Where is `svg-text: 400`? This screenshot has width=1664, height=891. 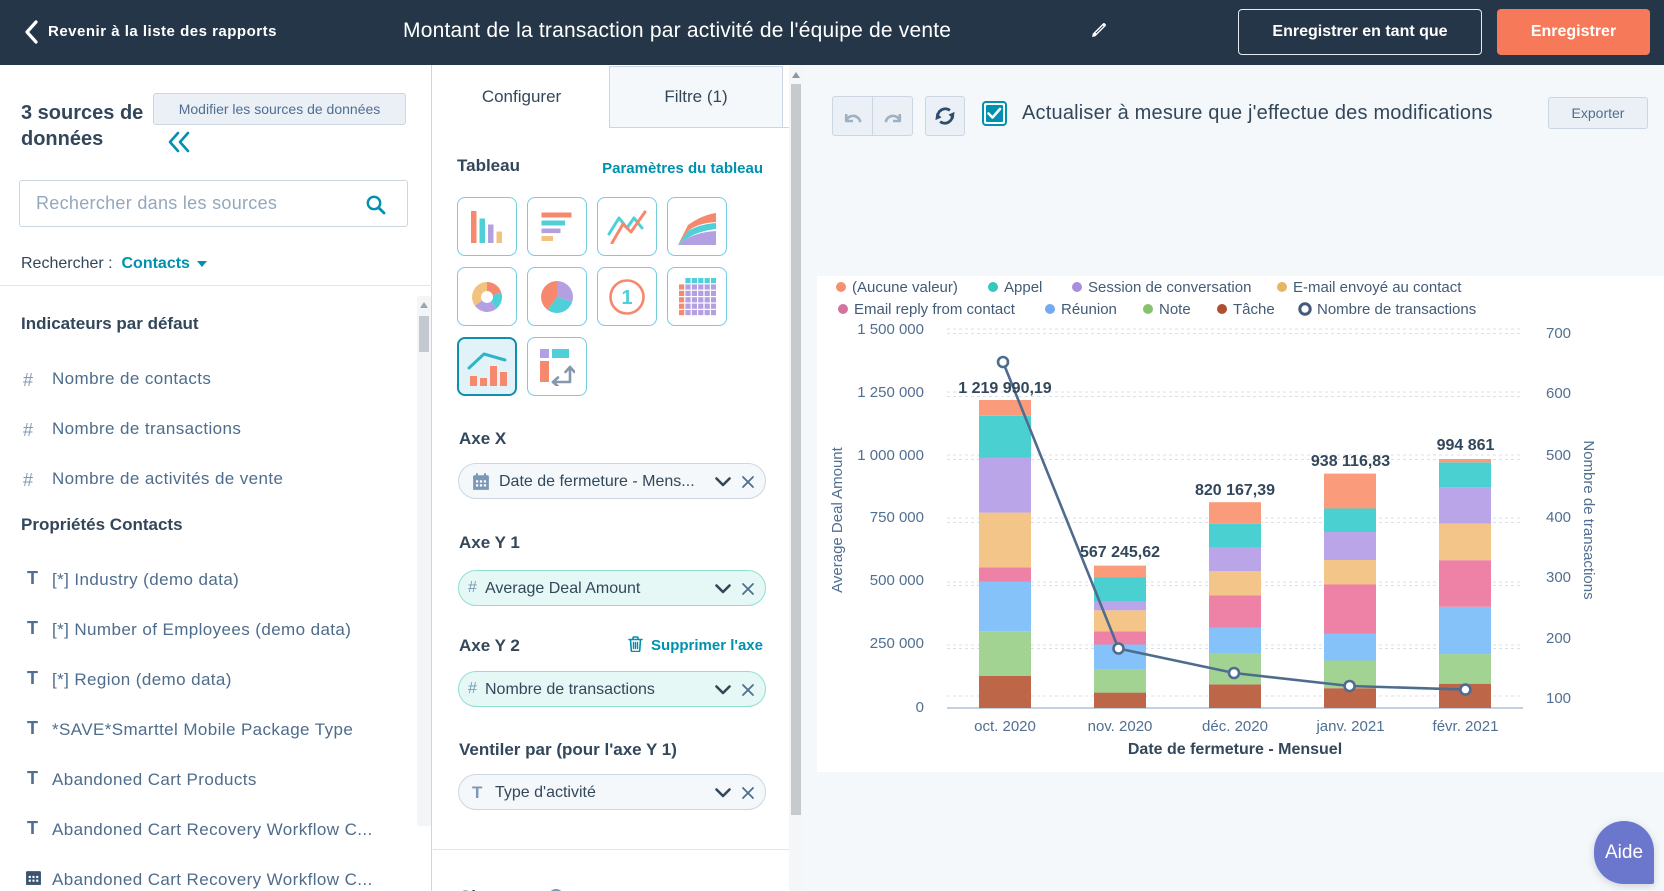
svg-text: 400 is located at coordinates (1558, 517).